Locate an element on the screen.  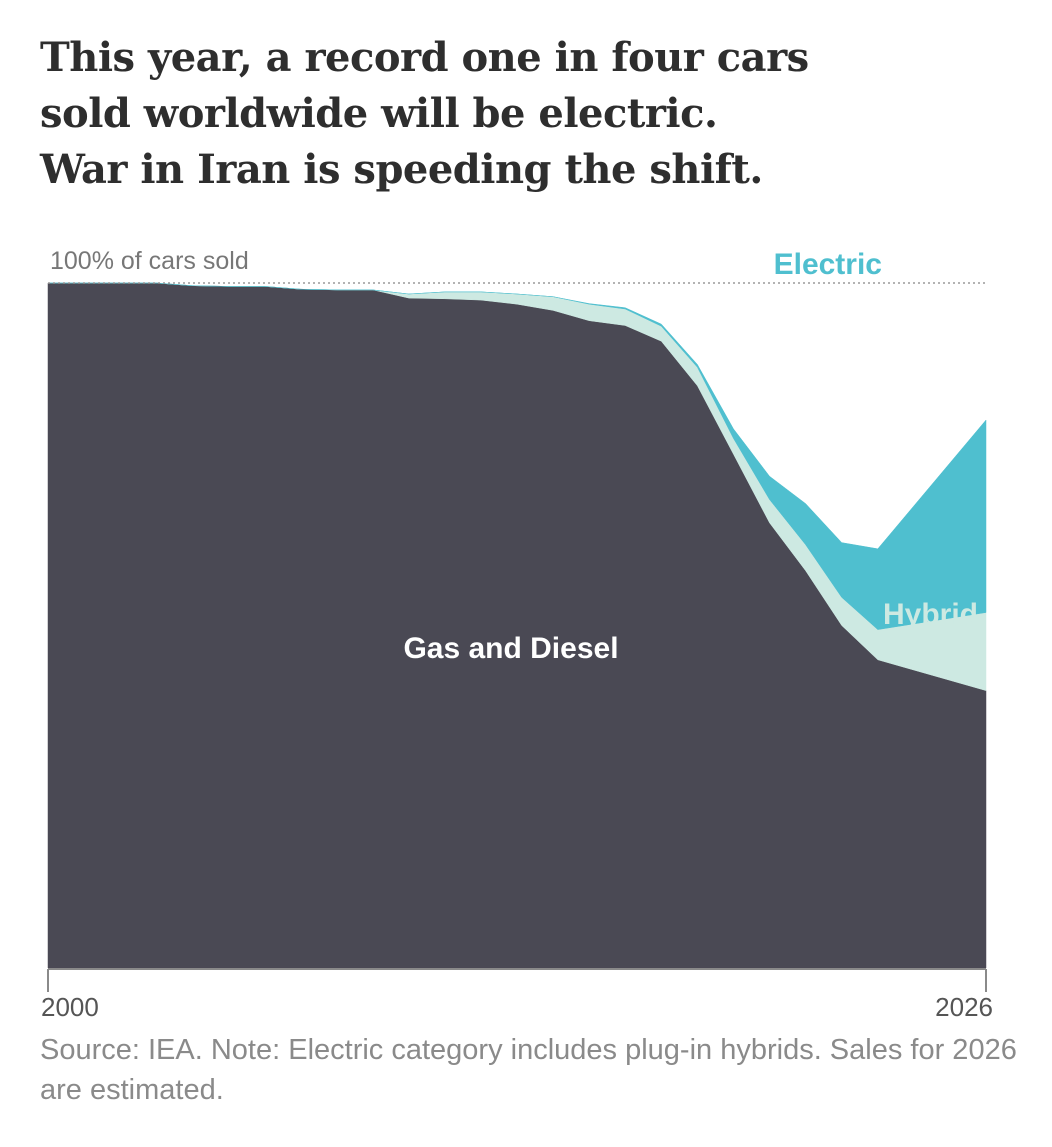
headline-line-3: War in Iran is speeding the shift. is located at coordinates (401, 169).